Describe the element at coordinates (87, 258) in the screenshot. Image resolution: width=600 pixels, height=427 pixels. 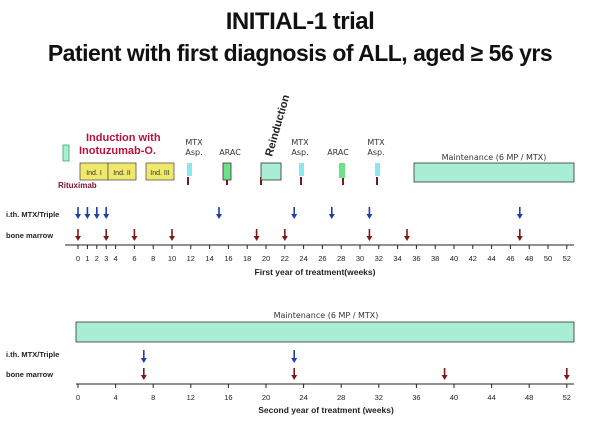
I see `tick-label: 1` at that location.